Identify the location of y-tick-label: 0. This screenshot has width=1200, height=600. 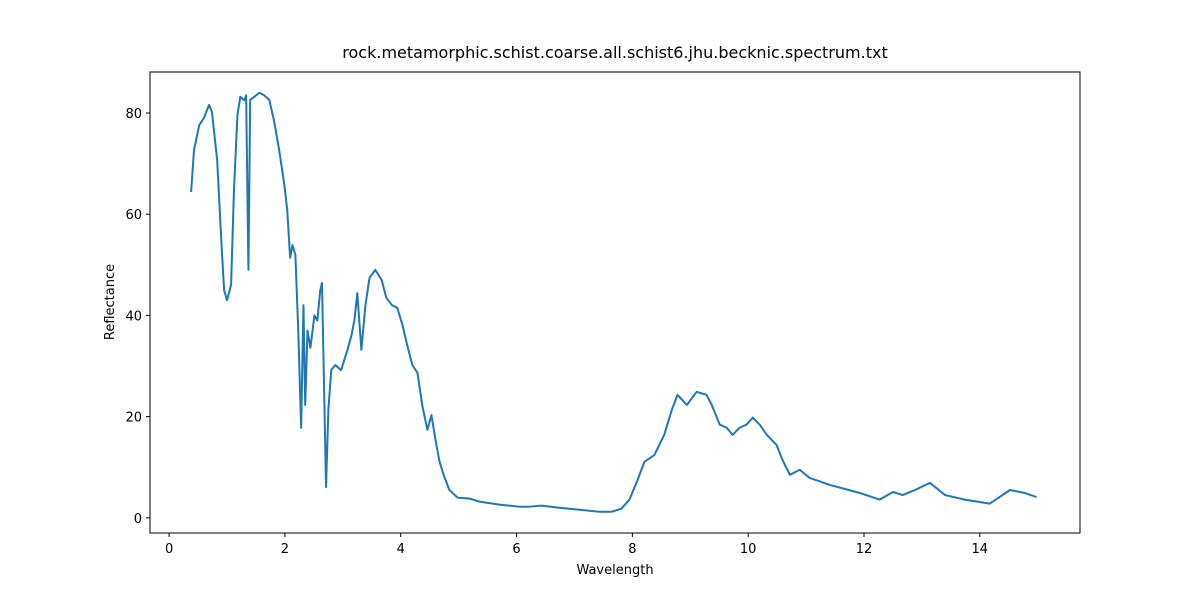
(138, 519).